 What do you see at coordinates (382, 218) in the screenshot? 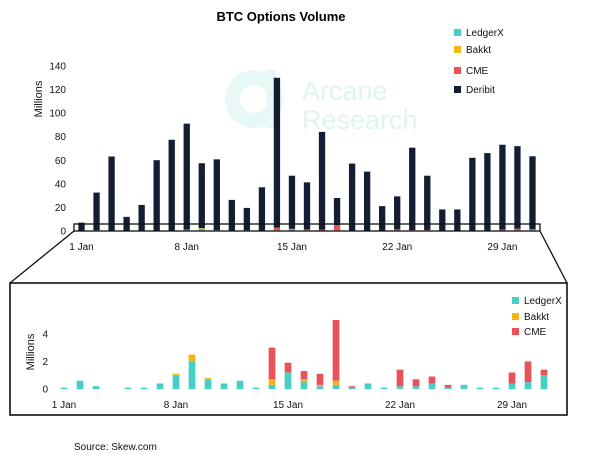
I see `bar-deribit-21-jan` at bounding box center [382, 218].